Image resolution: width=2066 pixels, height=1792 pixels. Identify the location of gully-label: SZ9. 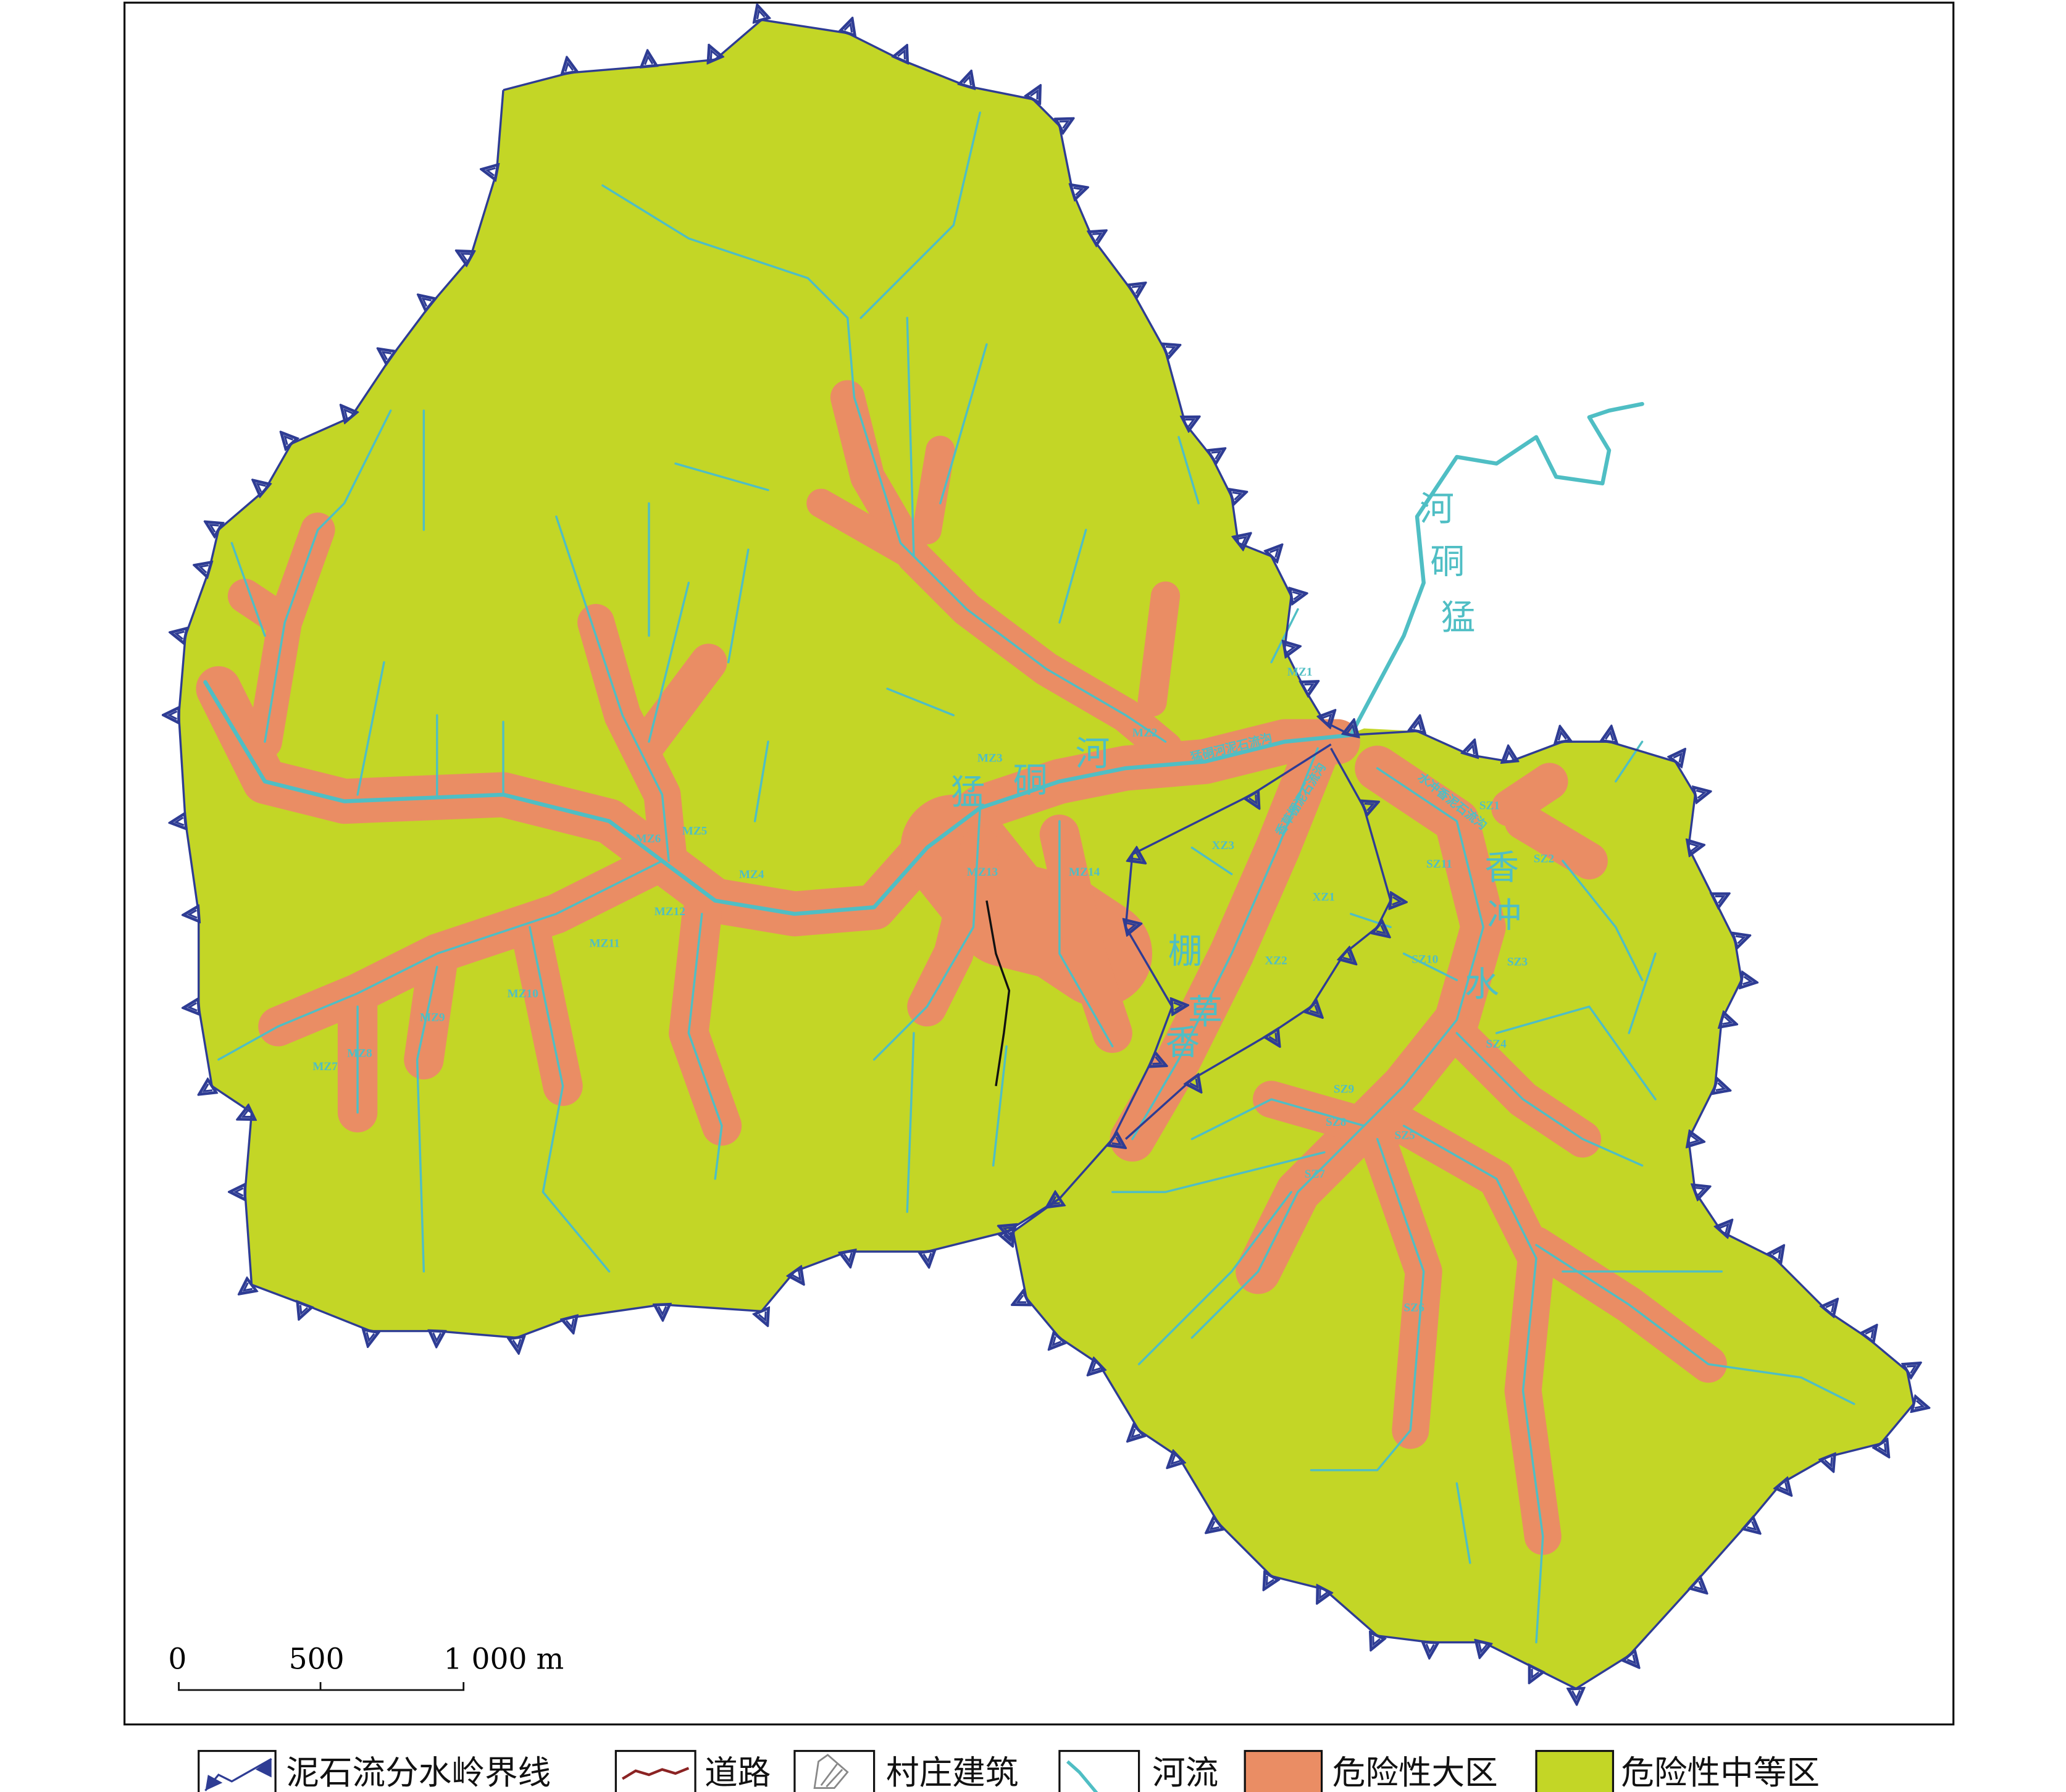
(1344, 1089).